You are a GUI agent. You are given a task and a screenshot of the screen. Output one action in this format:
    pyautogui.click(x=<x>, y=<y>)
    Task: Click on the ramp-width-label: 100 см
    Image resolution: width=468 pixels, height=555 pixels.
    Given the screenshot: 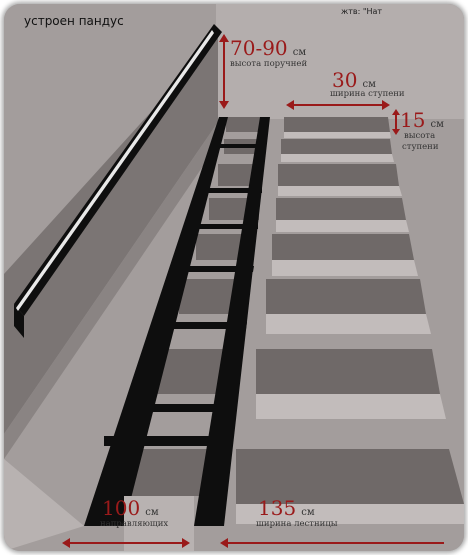 What is the action you would take?
    pyautogui.click(x=130, y=508)
    